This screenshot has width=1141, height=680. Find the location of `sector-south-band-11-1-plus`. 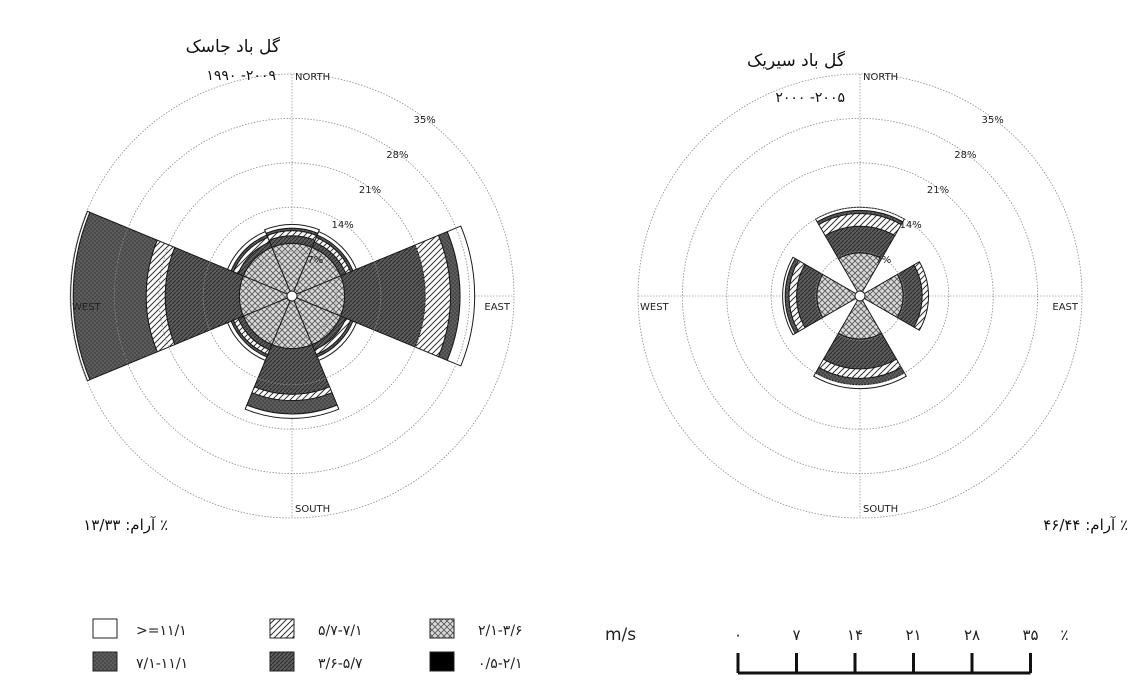

sector-south-band-11-1-plus is located at coordinates (292, 411).